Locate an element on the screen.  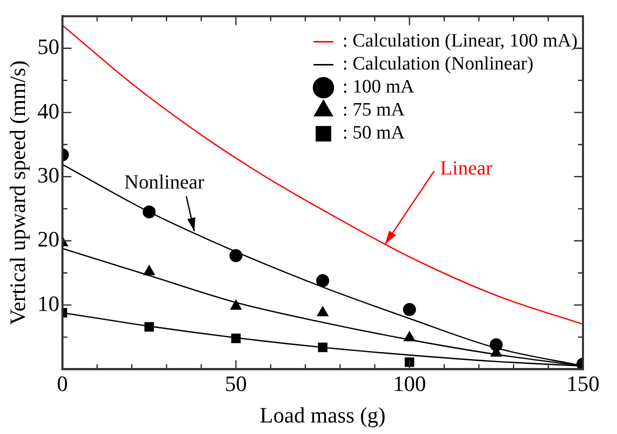
y-tick-label: 40 is located at coordinates (48, 111).